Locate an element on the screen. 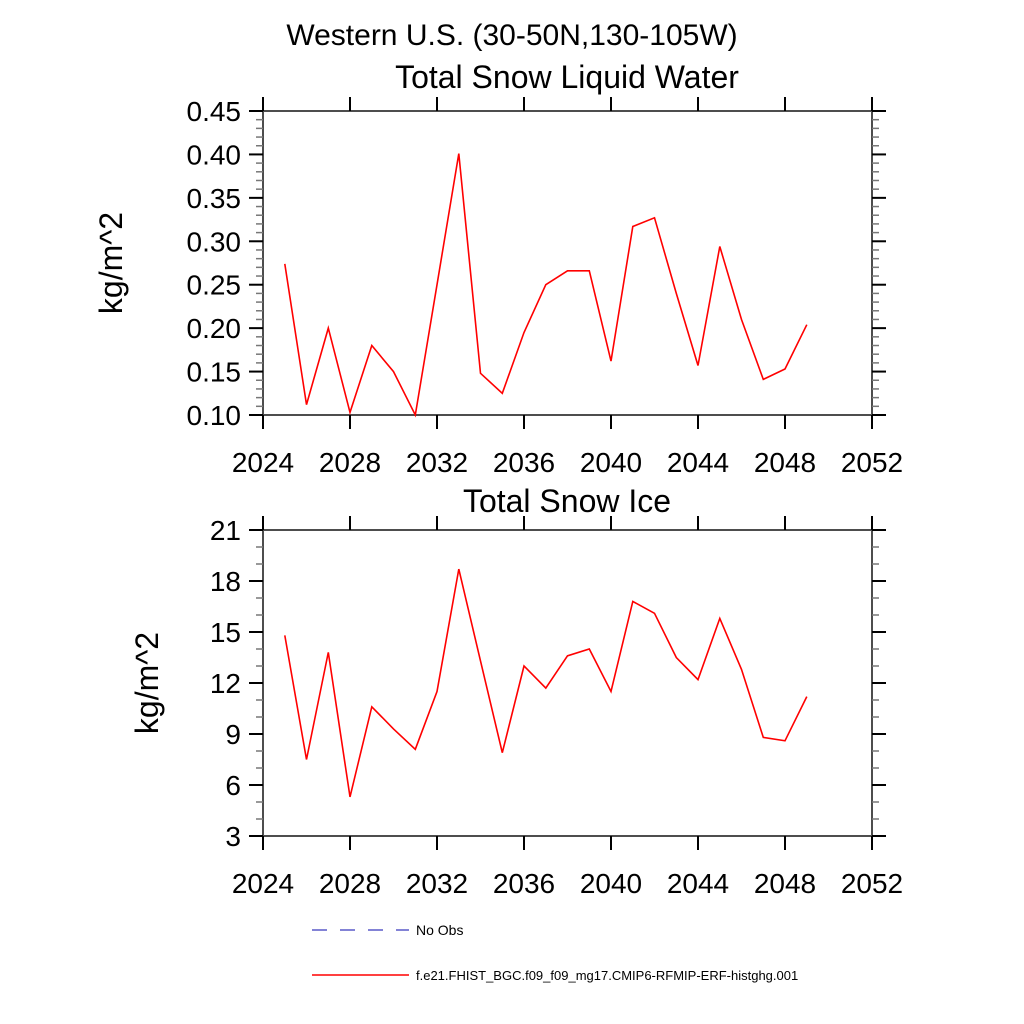 This screenshot has width=1024, height=1024. chart1-y-axis-label: kg/m^2 is located at coordinates (111, 263).